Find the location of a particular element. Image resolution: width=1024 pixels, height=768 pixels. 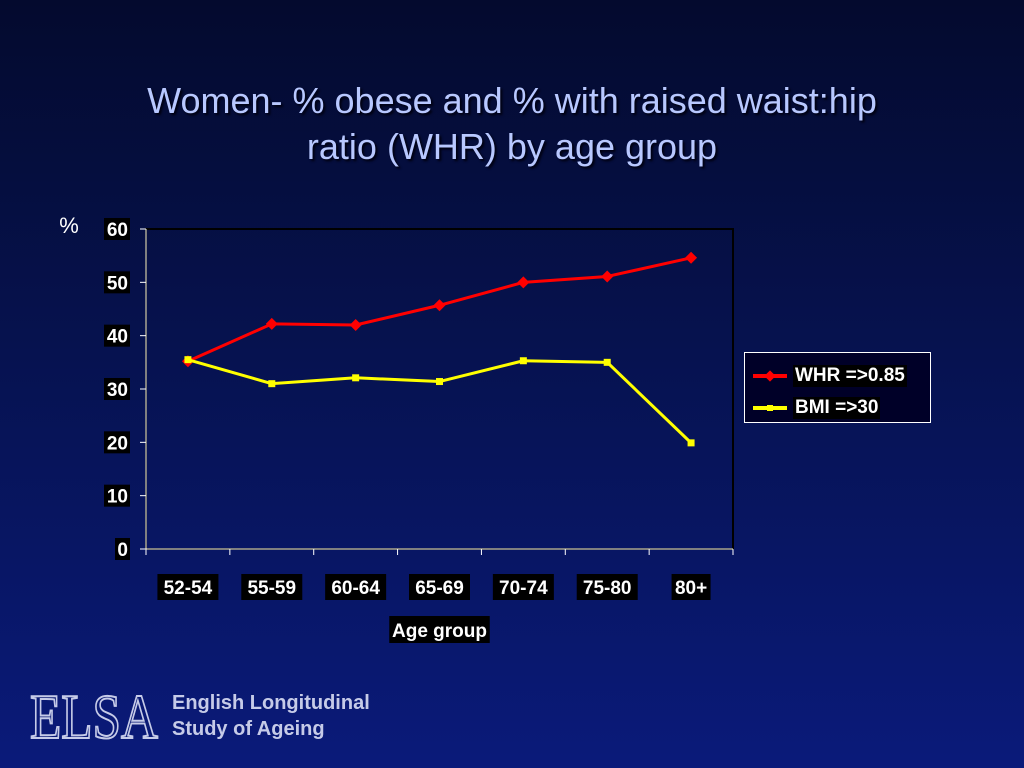

y-tick-label: 10 is located at coordinates (117, 497).